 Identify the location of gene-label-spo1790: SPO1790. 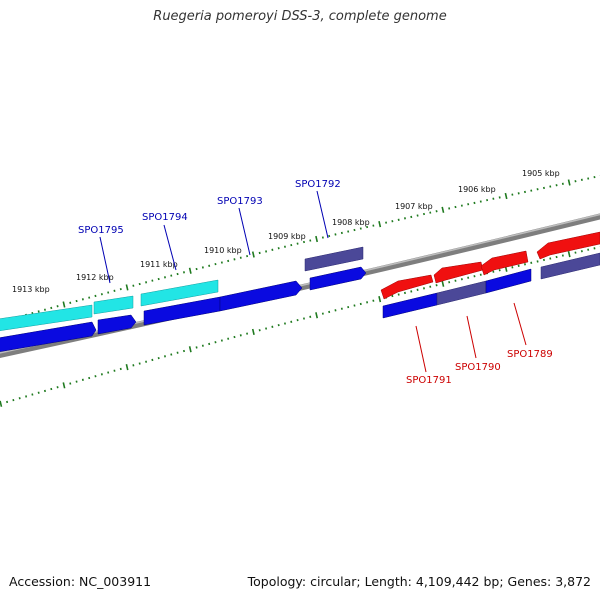
(478, 367).